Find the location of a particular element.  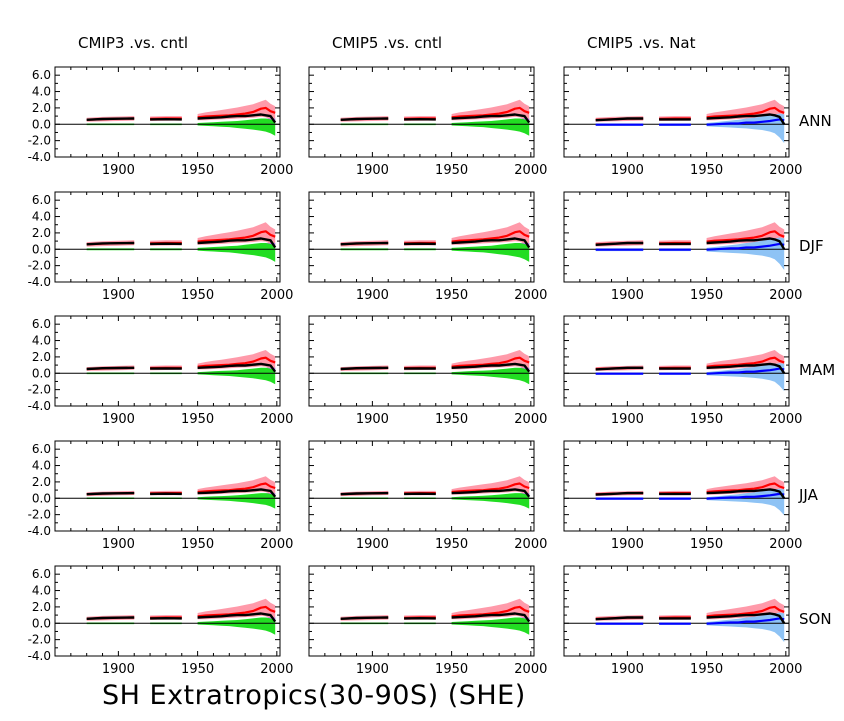

column-title-cmip5-nat: CMIP5 .vs. Nat is located at coordinates (641, 43).